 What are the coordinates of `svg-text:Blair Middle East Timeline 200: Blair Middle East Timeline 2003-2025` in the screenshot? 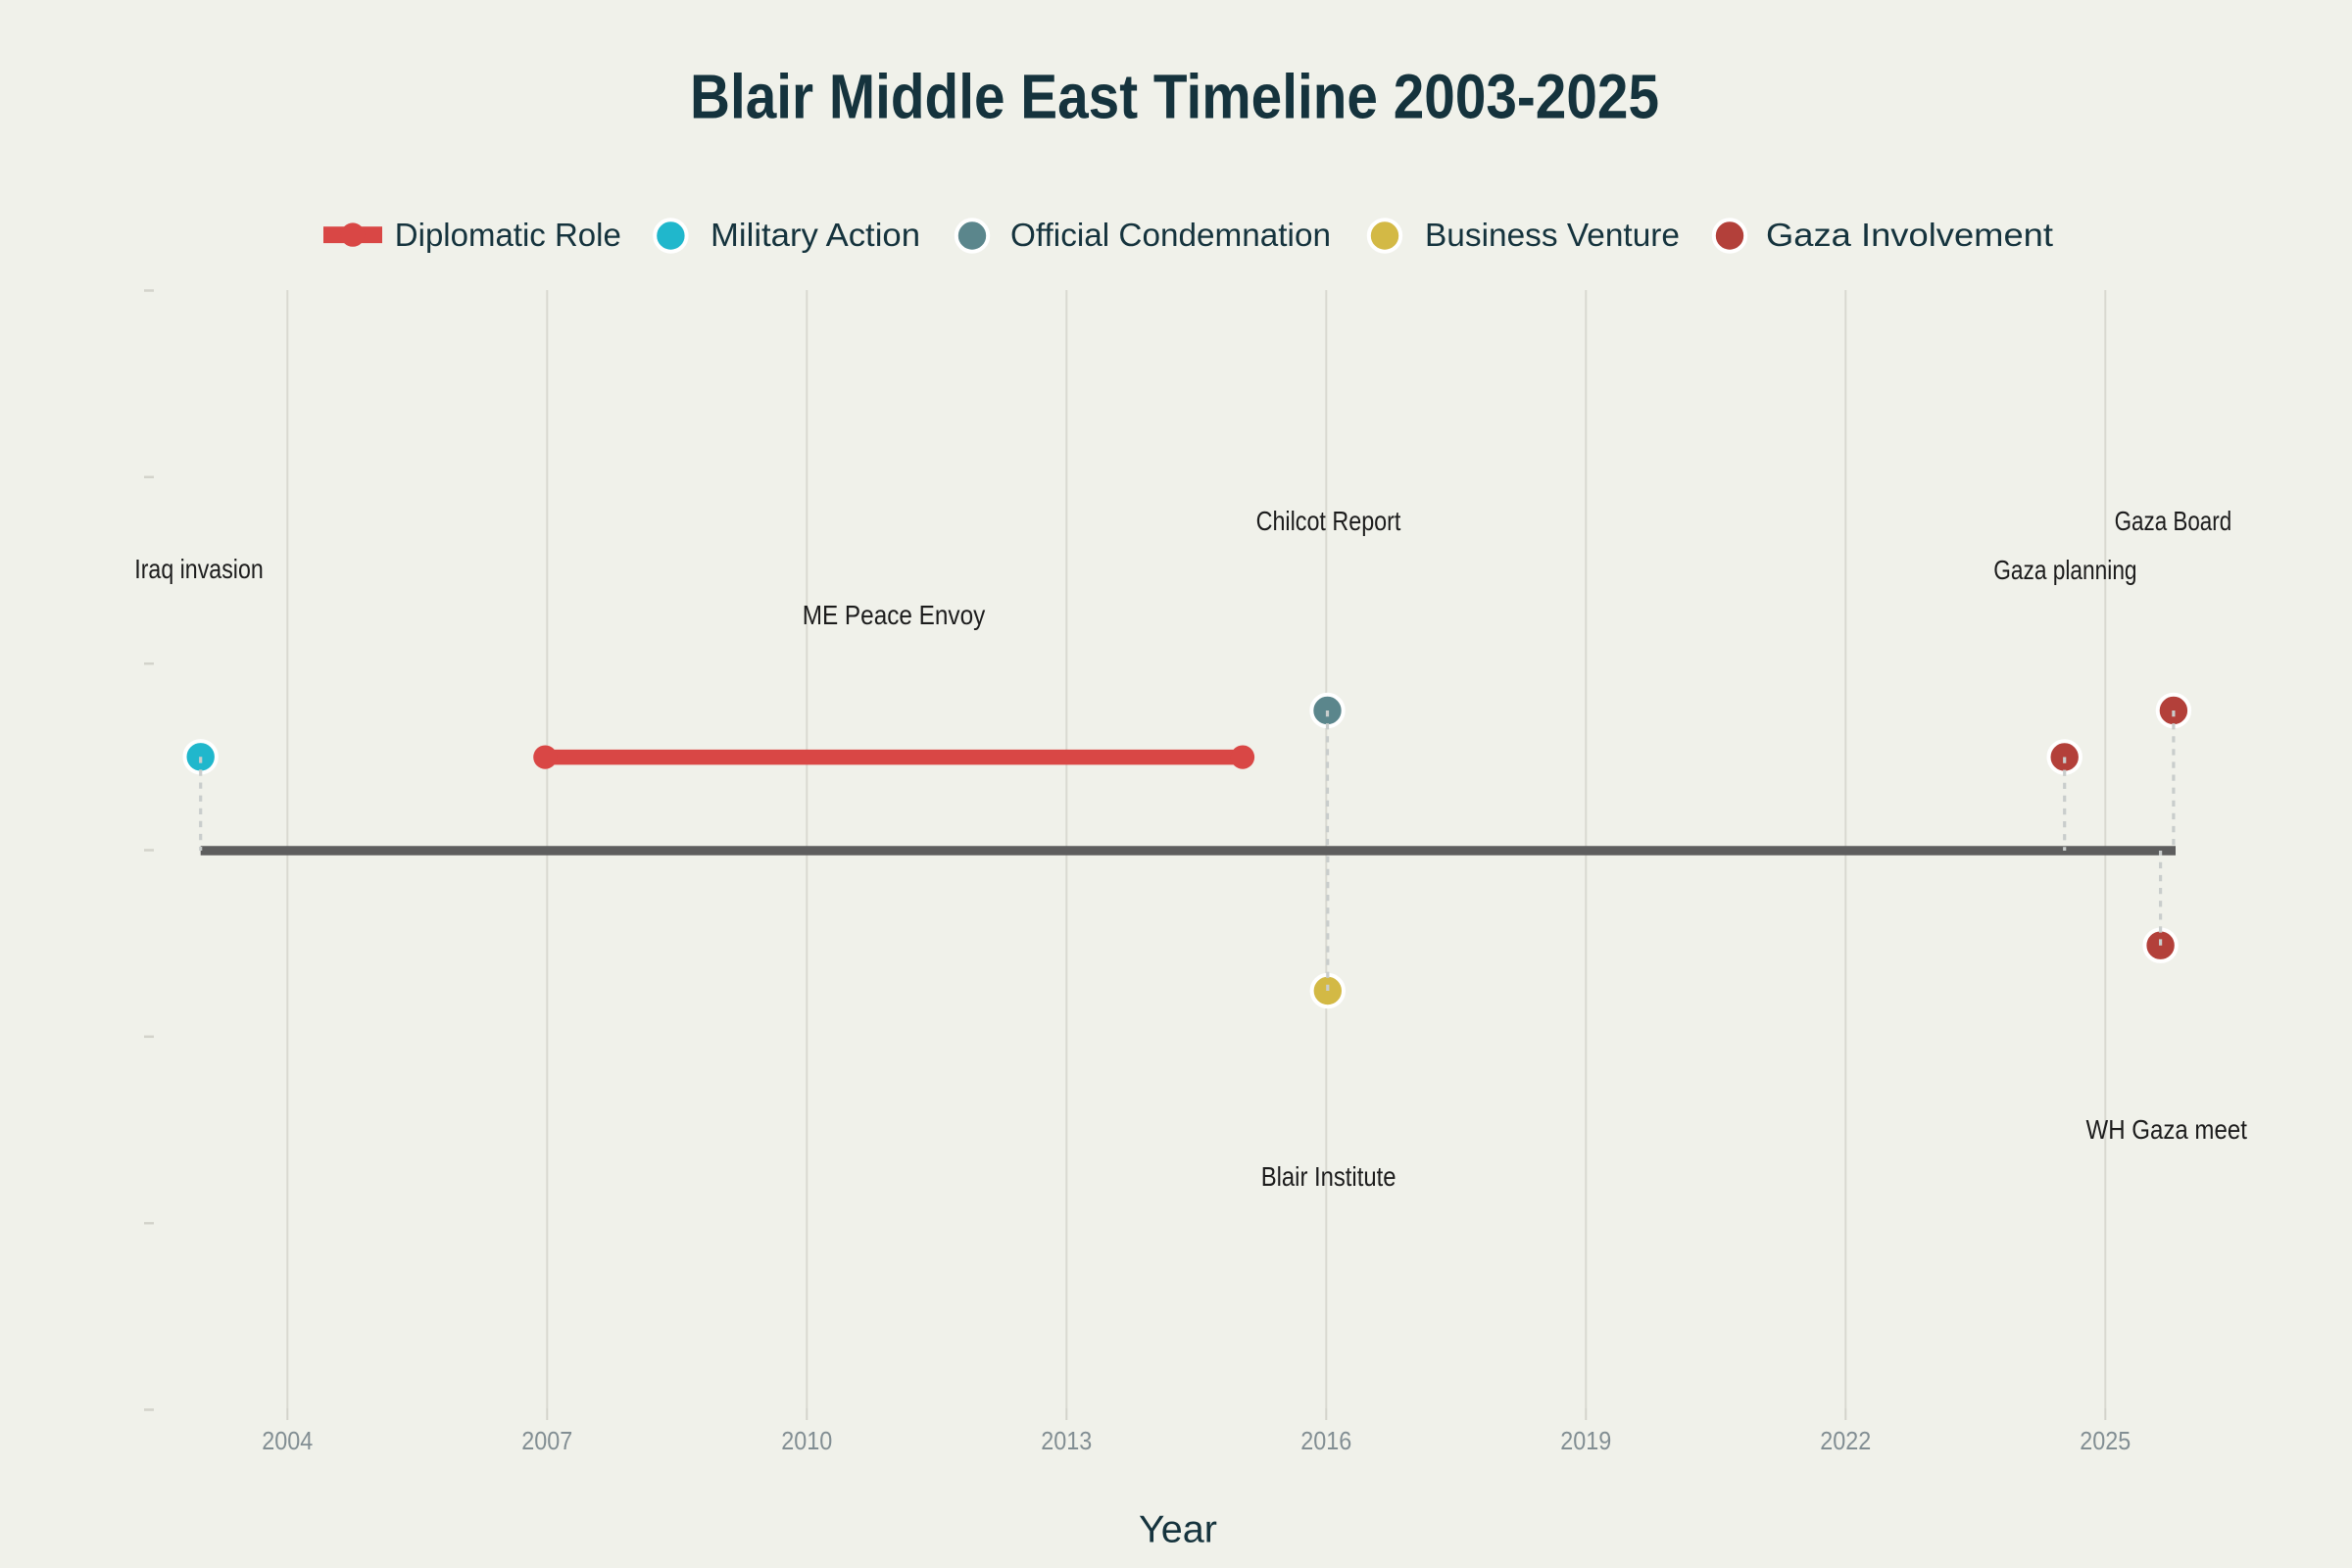 It's located at (1174, 97).